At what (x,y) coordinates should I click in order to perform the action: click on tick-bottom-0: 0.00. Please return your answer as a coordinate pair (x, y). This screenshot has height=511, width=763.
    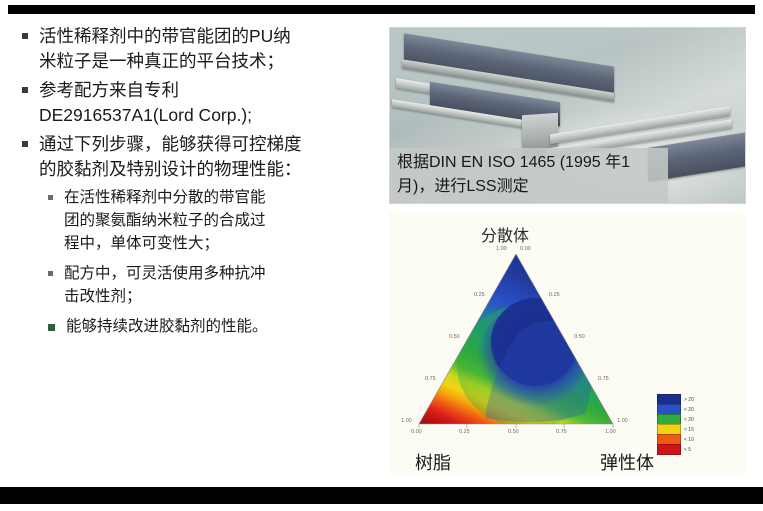
    Looking at the image, I should click on (416, 432).